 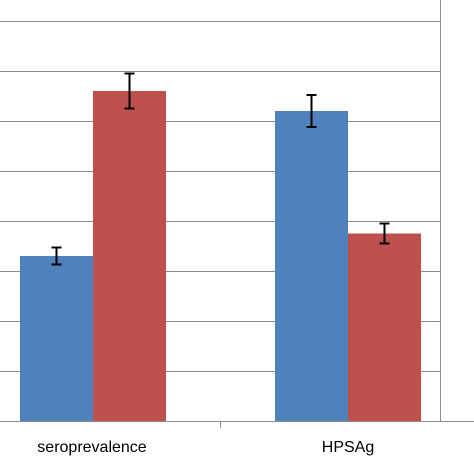 I want to click on x-tick-labels: seroprevalence HPSAg, so click(x=205, y=447).